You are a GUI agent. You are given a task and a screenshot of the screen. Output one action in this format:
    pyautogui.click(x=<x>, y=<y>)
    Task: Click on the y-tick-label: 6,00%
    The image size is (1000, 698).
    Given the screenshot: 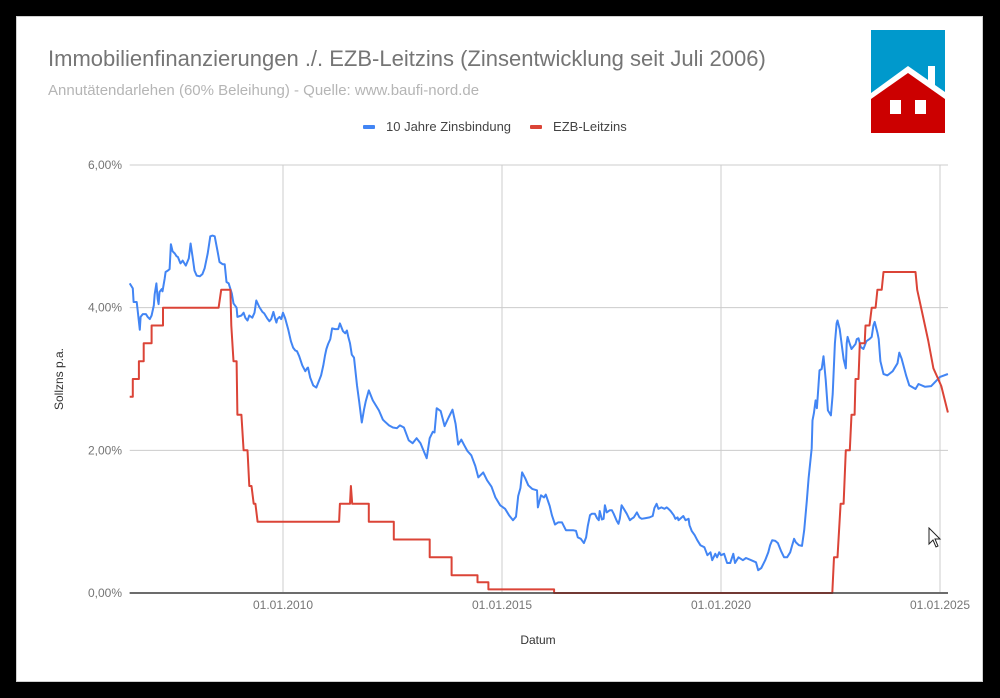 What is the action you would take?
    pyautogui.click(x=105, y=165)
    